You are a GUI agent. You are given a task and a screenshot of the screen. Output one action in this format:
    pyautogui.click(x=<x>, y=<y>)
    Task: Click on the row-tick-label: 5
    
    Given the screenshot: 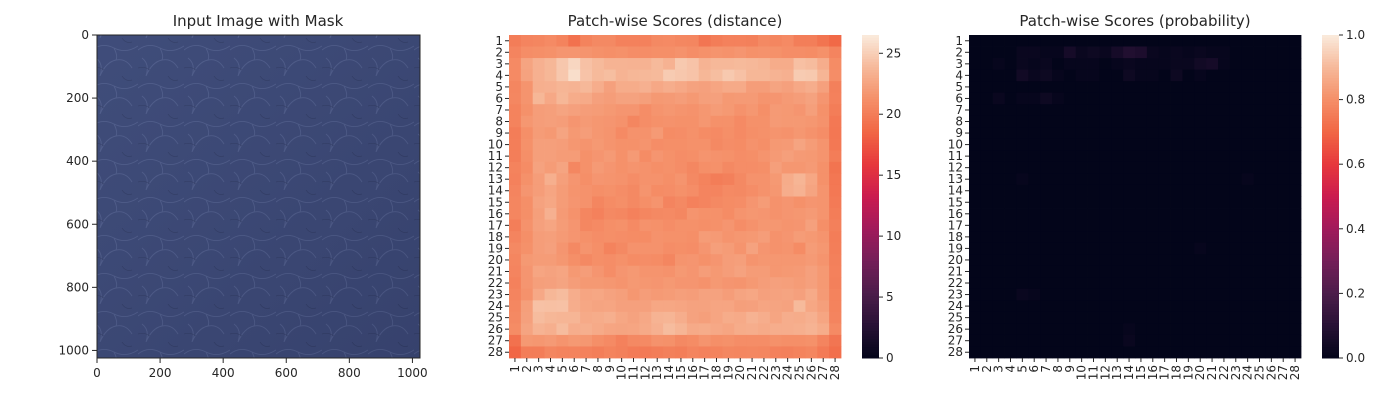 What is the action you would take?
    pyautogui.click(x=959, y=87)
    